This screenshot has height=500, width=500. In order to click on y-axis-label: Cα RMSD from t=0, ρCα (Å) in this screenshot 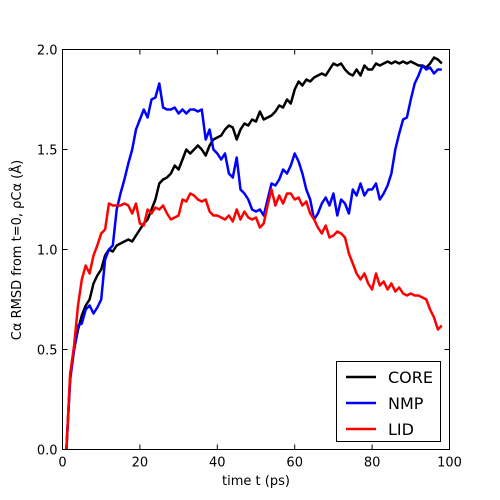, I will do `click(17, 250)`.